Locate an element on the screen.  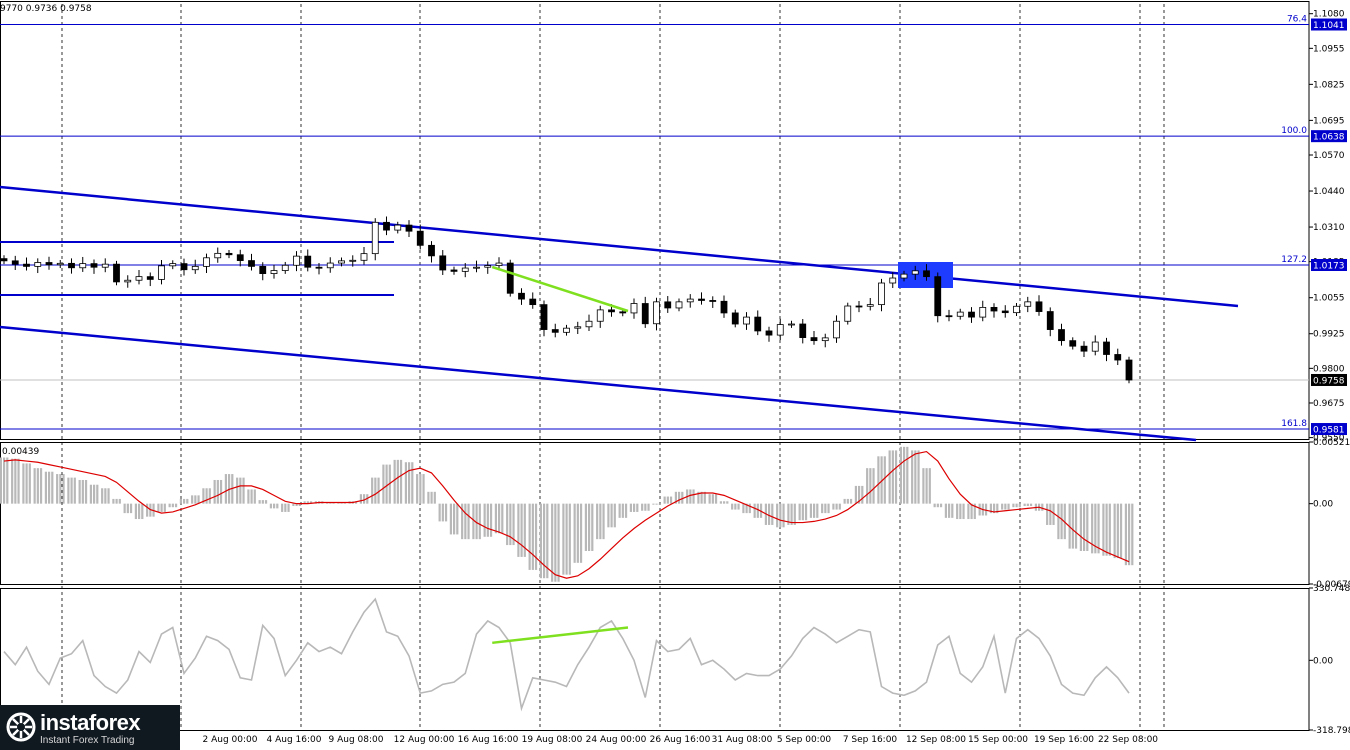
y-tick-label: 1.1080 is located at coordinates (1329, 15).